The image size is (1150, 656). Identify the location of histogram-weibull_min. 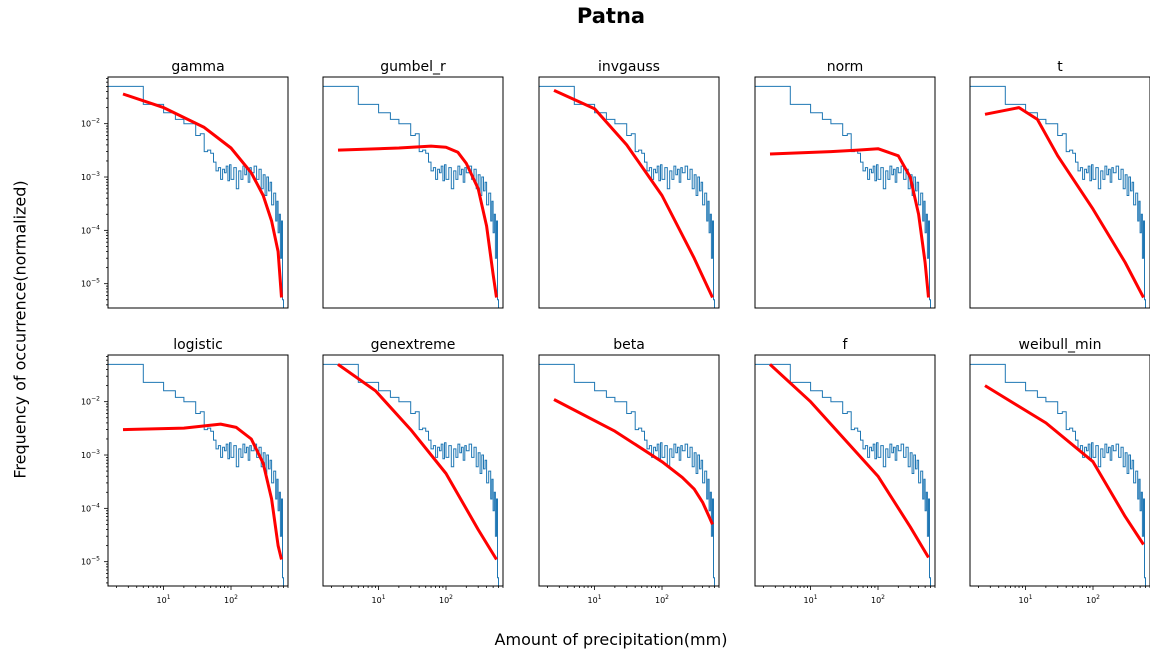
(1058, 474).